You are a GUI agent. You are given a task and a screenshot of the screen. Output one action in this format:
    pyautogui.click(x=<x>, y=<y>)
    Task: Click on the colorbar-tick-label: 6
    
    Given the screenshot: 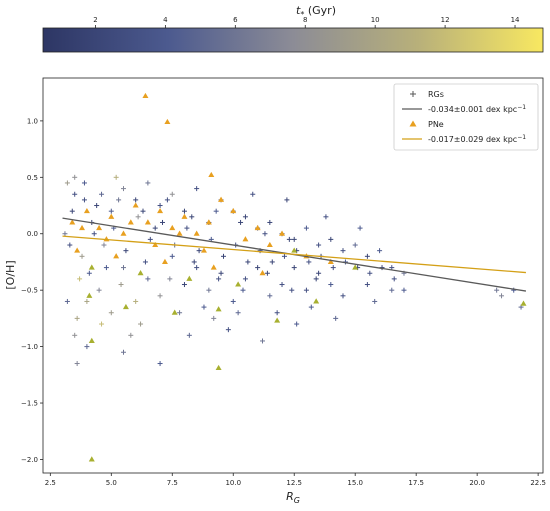 What is the action you would take?
    pyautogui.click(x=235, y=20)
    